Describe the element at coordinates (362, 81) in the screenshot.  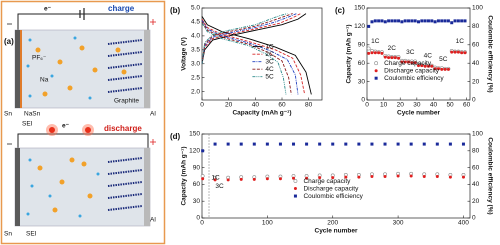
I see `y-tick-label: 30` at that location.